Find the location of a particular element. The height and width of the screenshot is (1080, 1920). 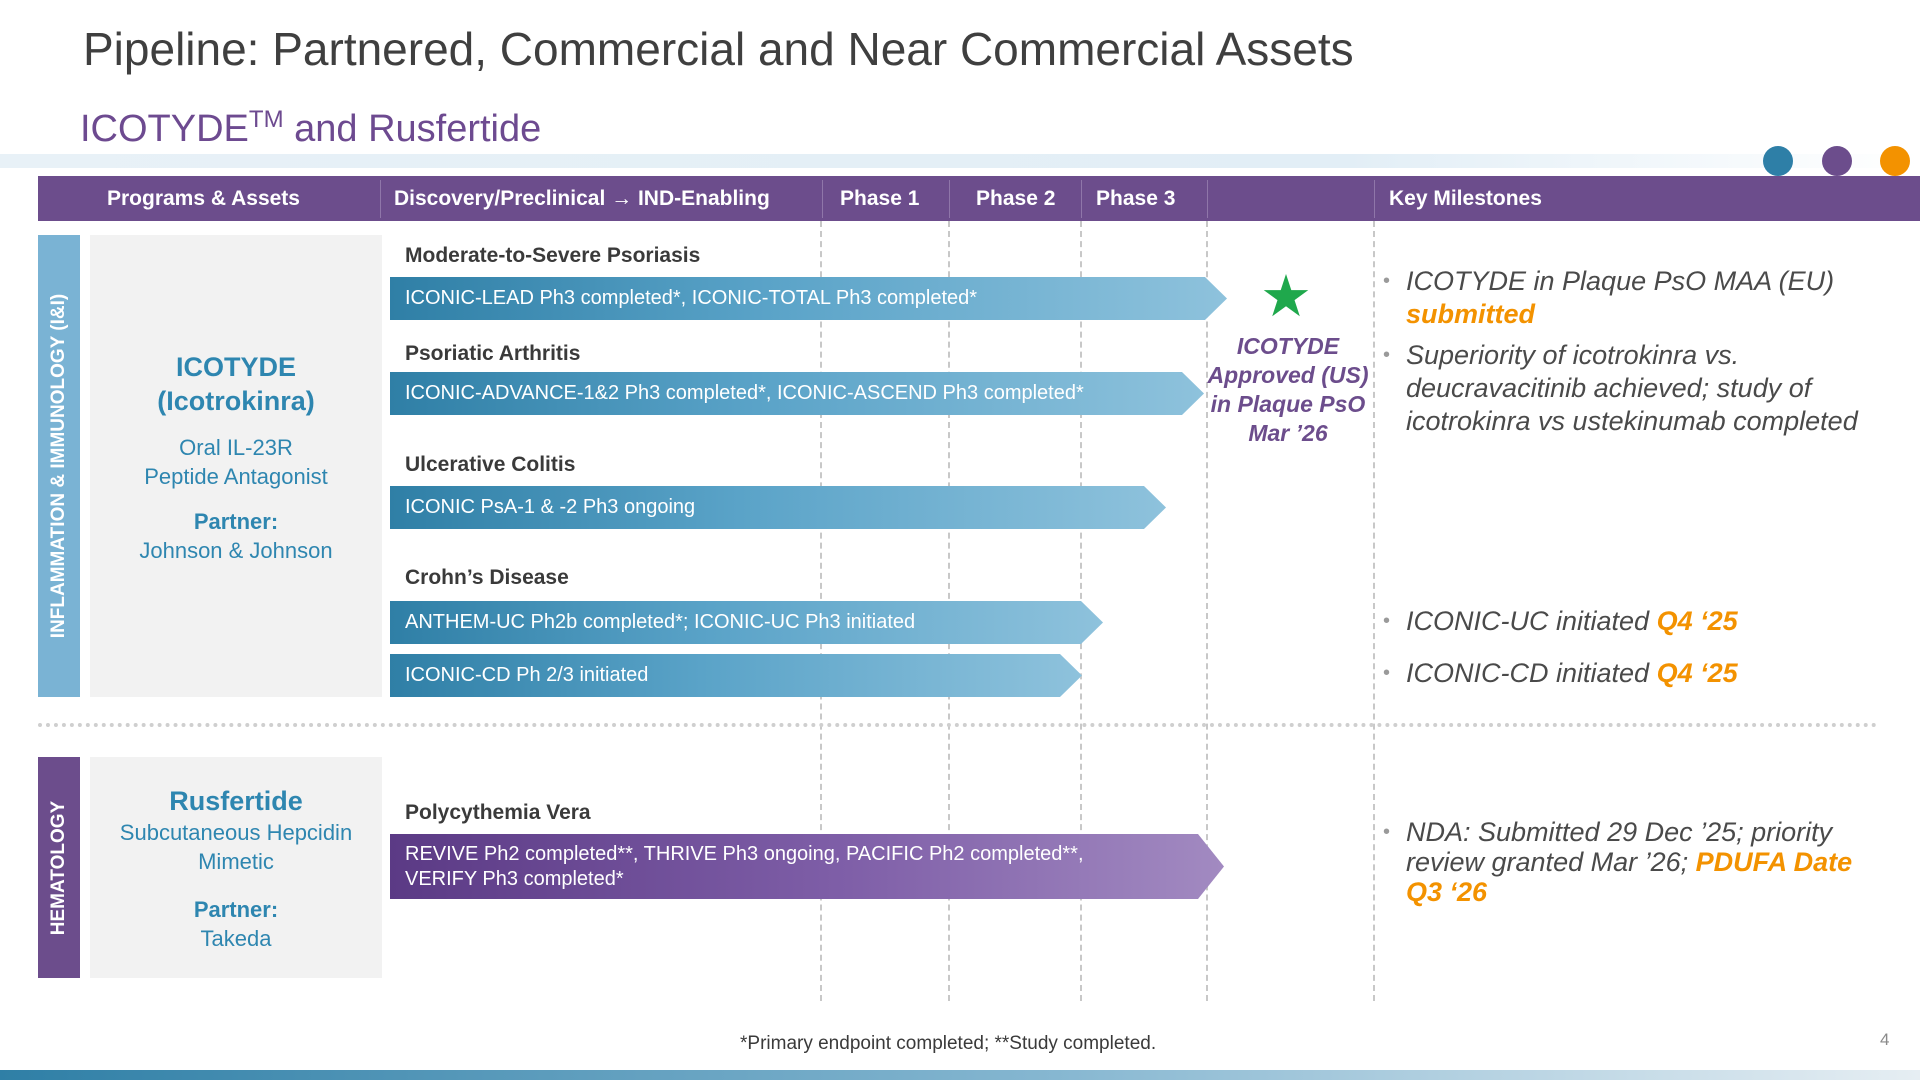

milestone-text: ICONIC-UC initiated is located at coordinates (1528, 621).